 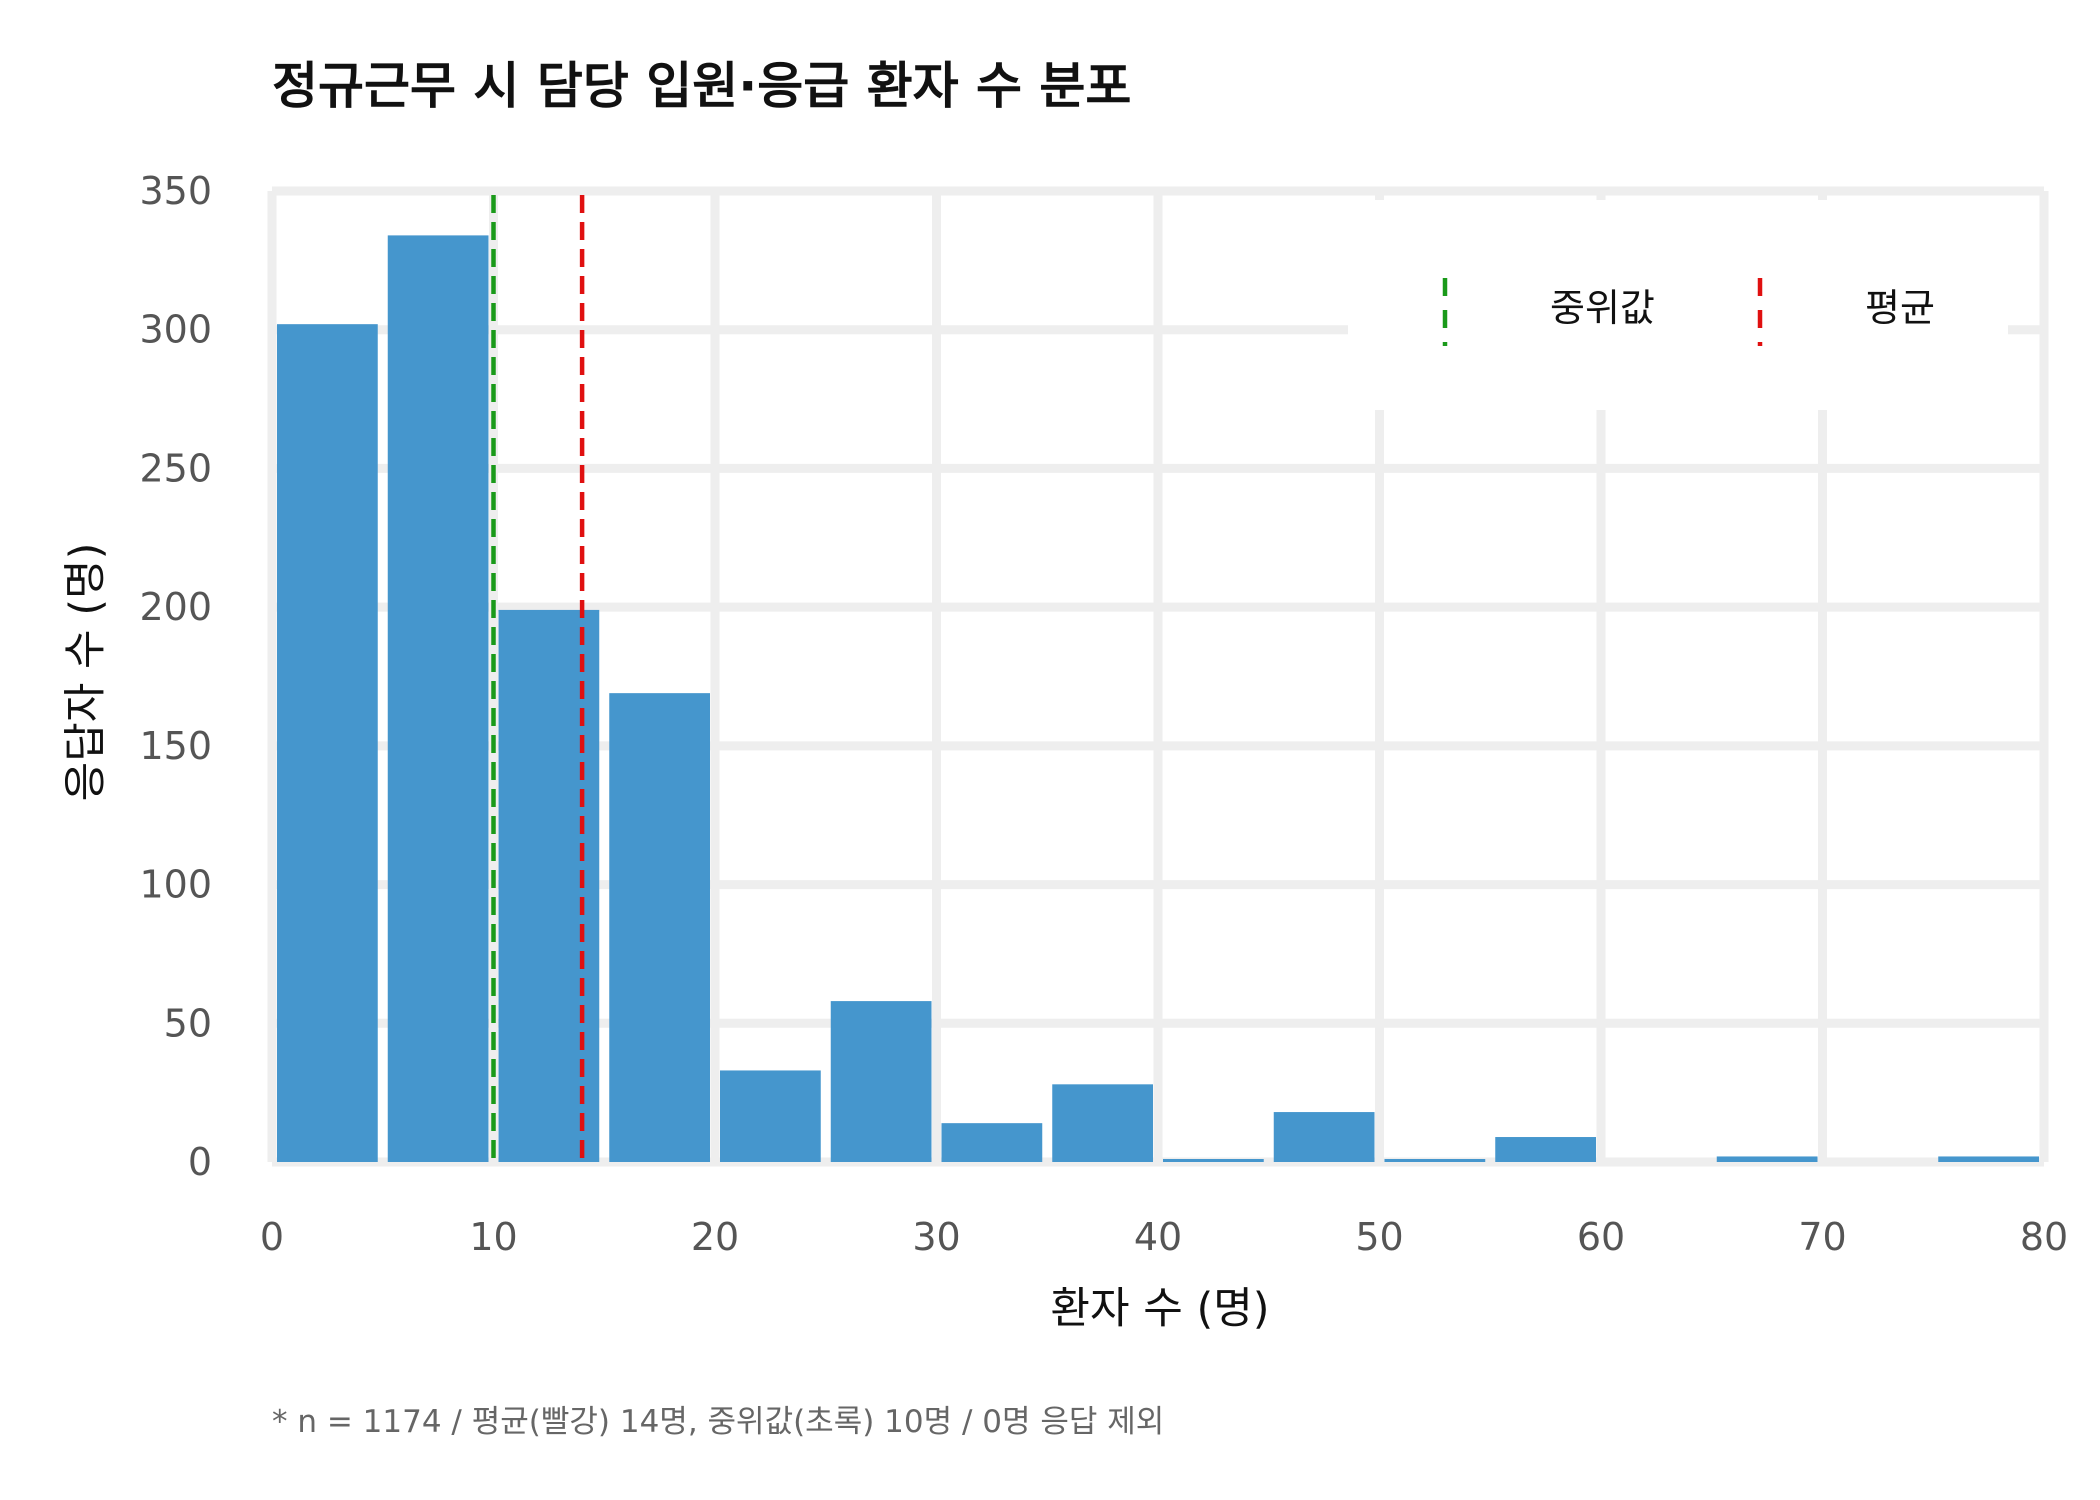 I want to click on legend-background, so click(x=1678, y=305).